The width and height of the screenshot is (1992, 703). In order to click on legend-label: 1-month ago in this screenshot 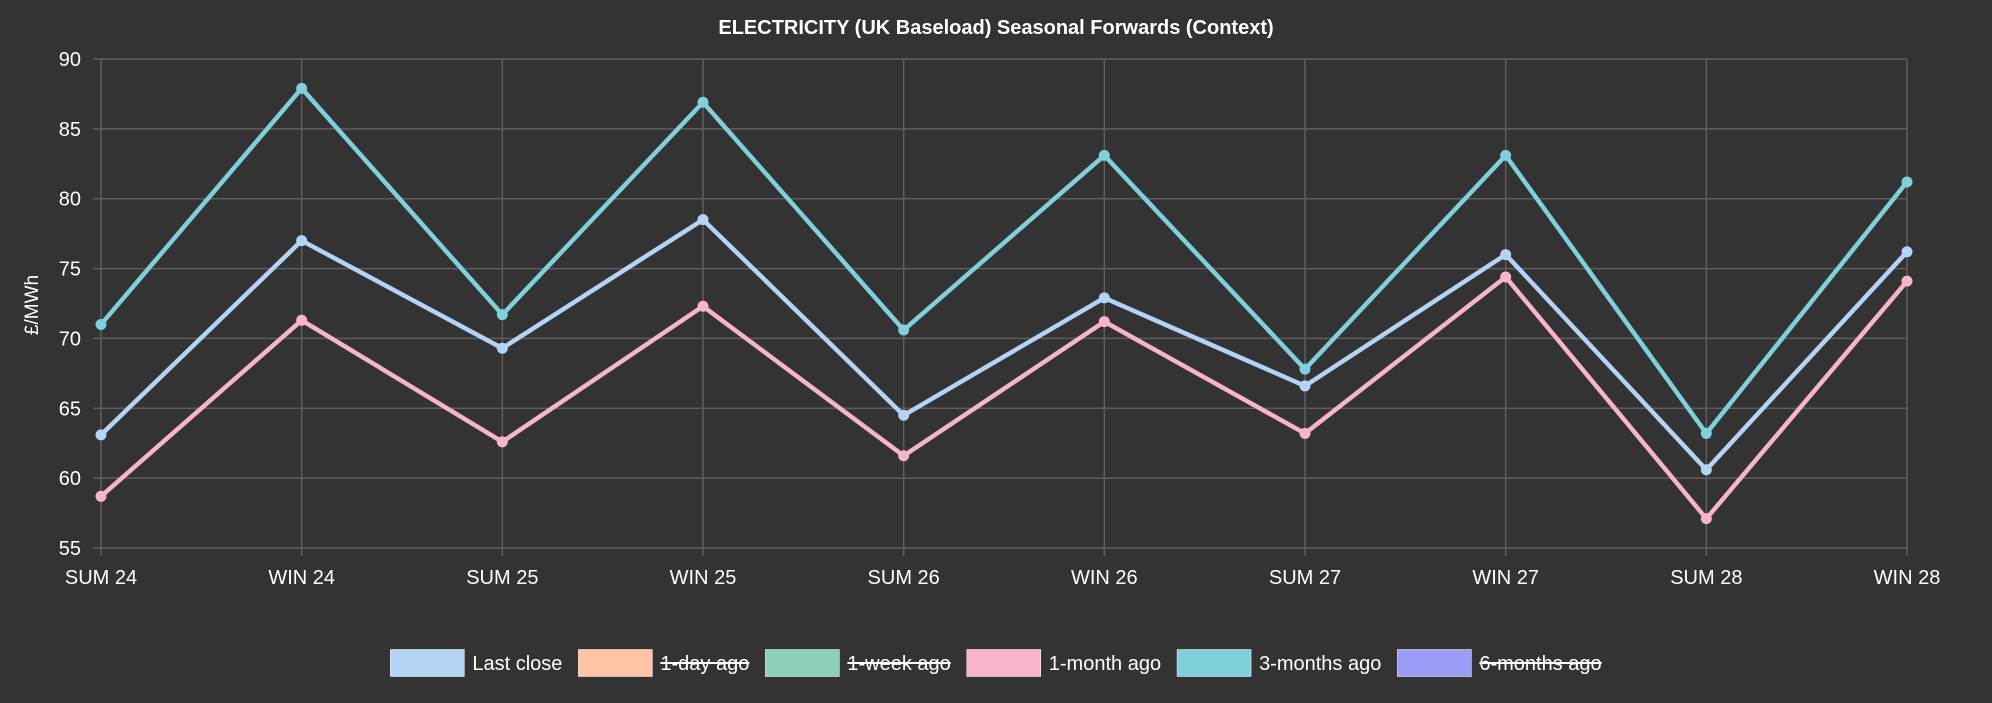, I will do `click(1105, 664)`.